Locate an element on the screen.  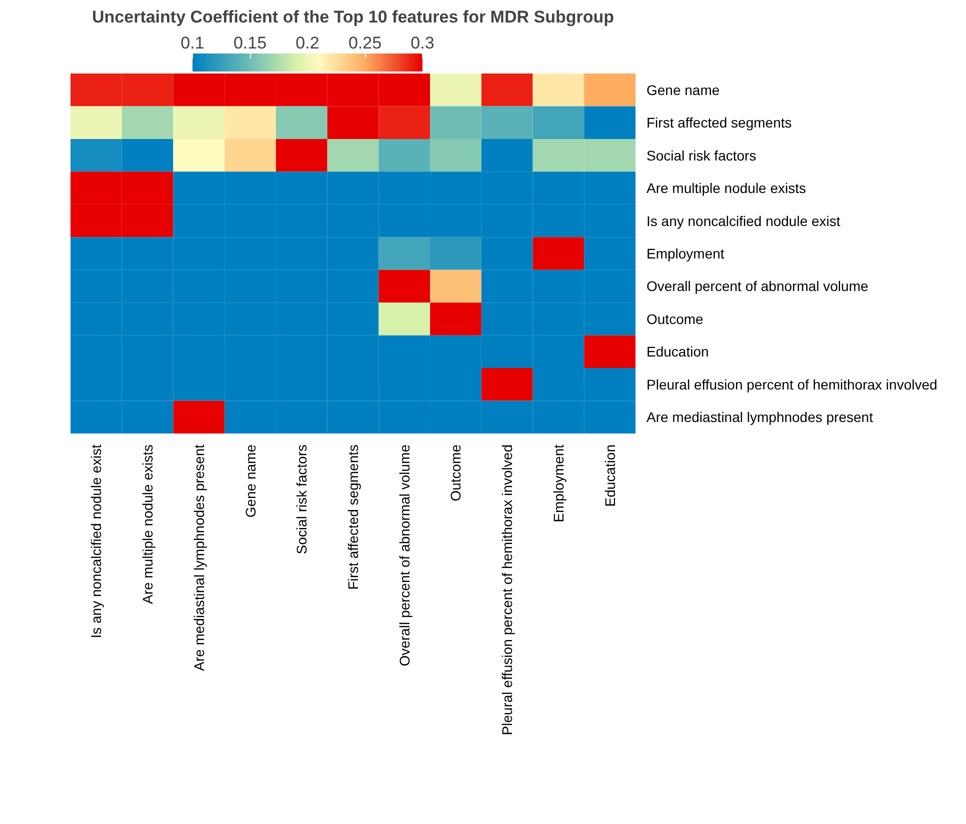
y-tick-label: Outcome is located at coordinates (675, 318).